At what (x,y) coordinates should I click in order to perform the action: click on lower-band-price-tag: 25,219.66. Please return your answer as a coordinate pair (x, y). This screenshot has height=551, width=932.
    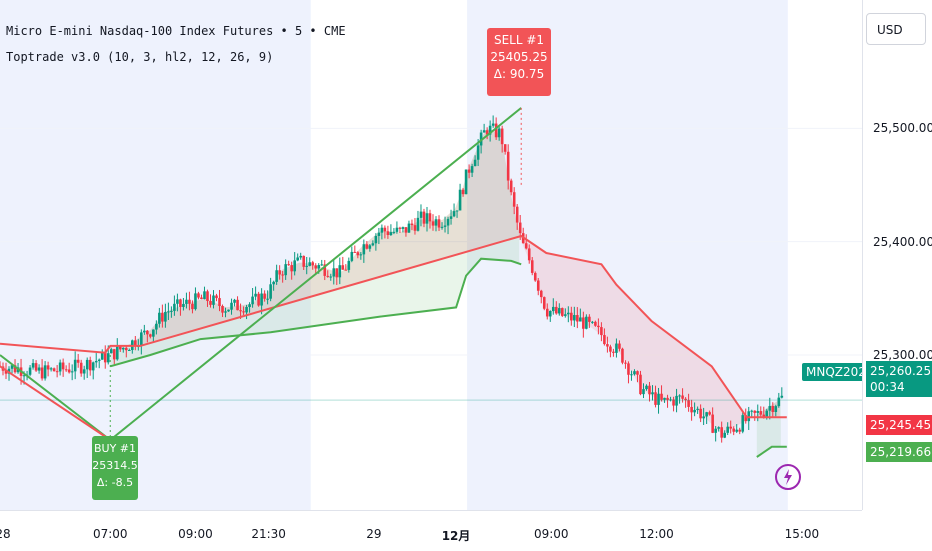
    Looking at the image, I should click on (899, 452).